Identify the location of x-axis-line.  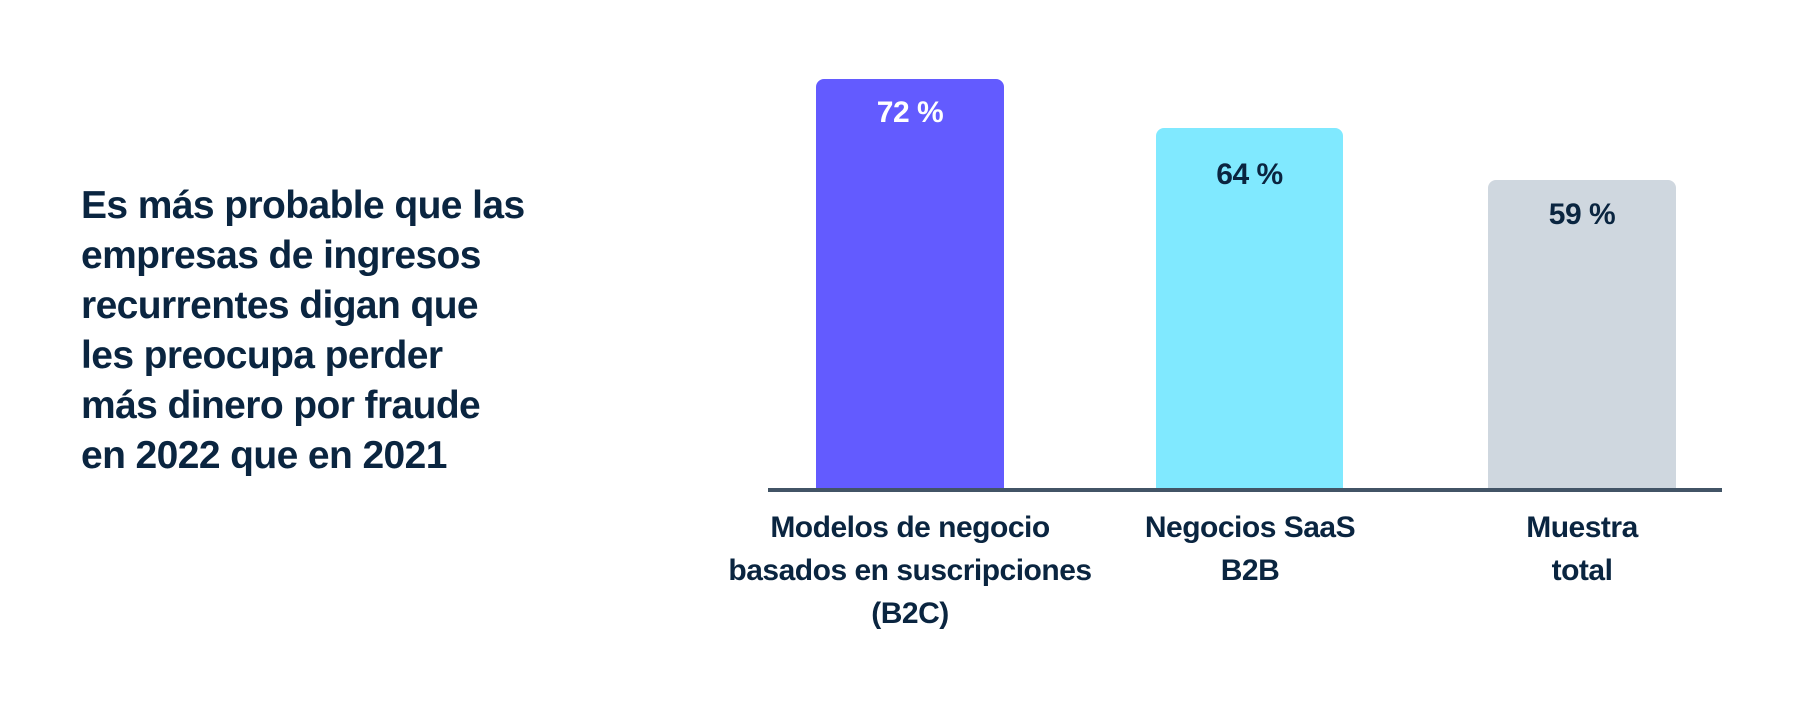
(1245, 490).